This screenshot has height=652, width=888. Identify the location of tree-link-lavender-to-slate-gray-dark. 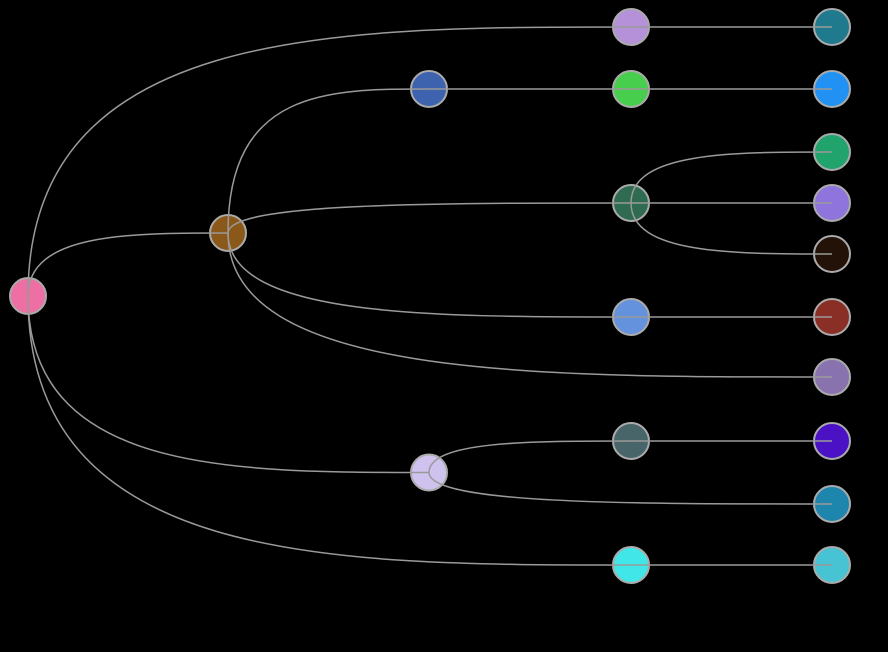
(530, 456).